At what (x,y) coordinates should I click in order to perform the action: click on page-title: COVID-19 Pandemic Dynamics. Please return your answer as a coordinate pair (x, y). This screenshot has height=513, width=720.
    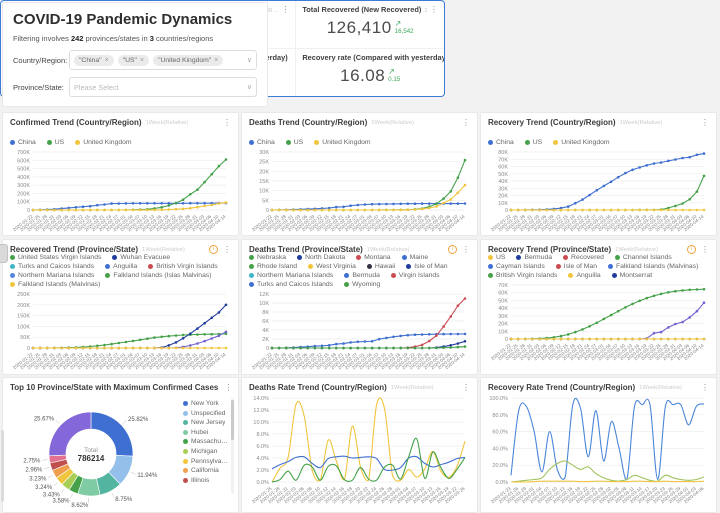
    Looking at the image, I should click on (123, 19).